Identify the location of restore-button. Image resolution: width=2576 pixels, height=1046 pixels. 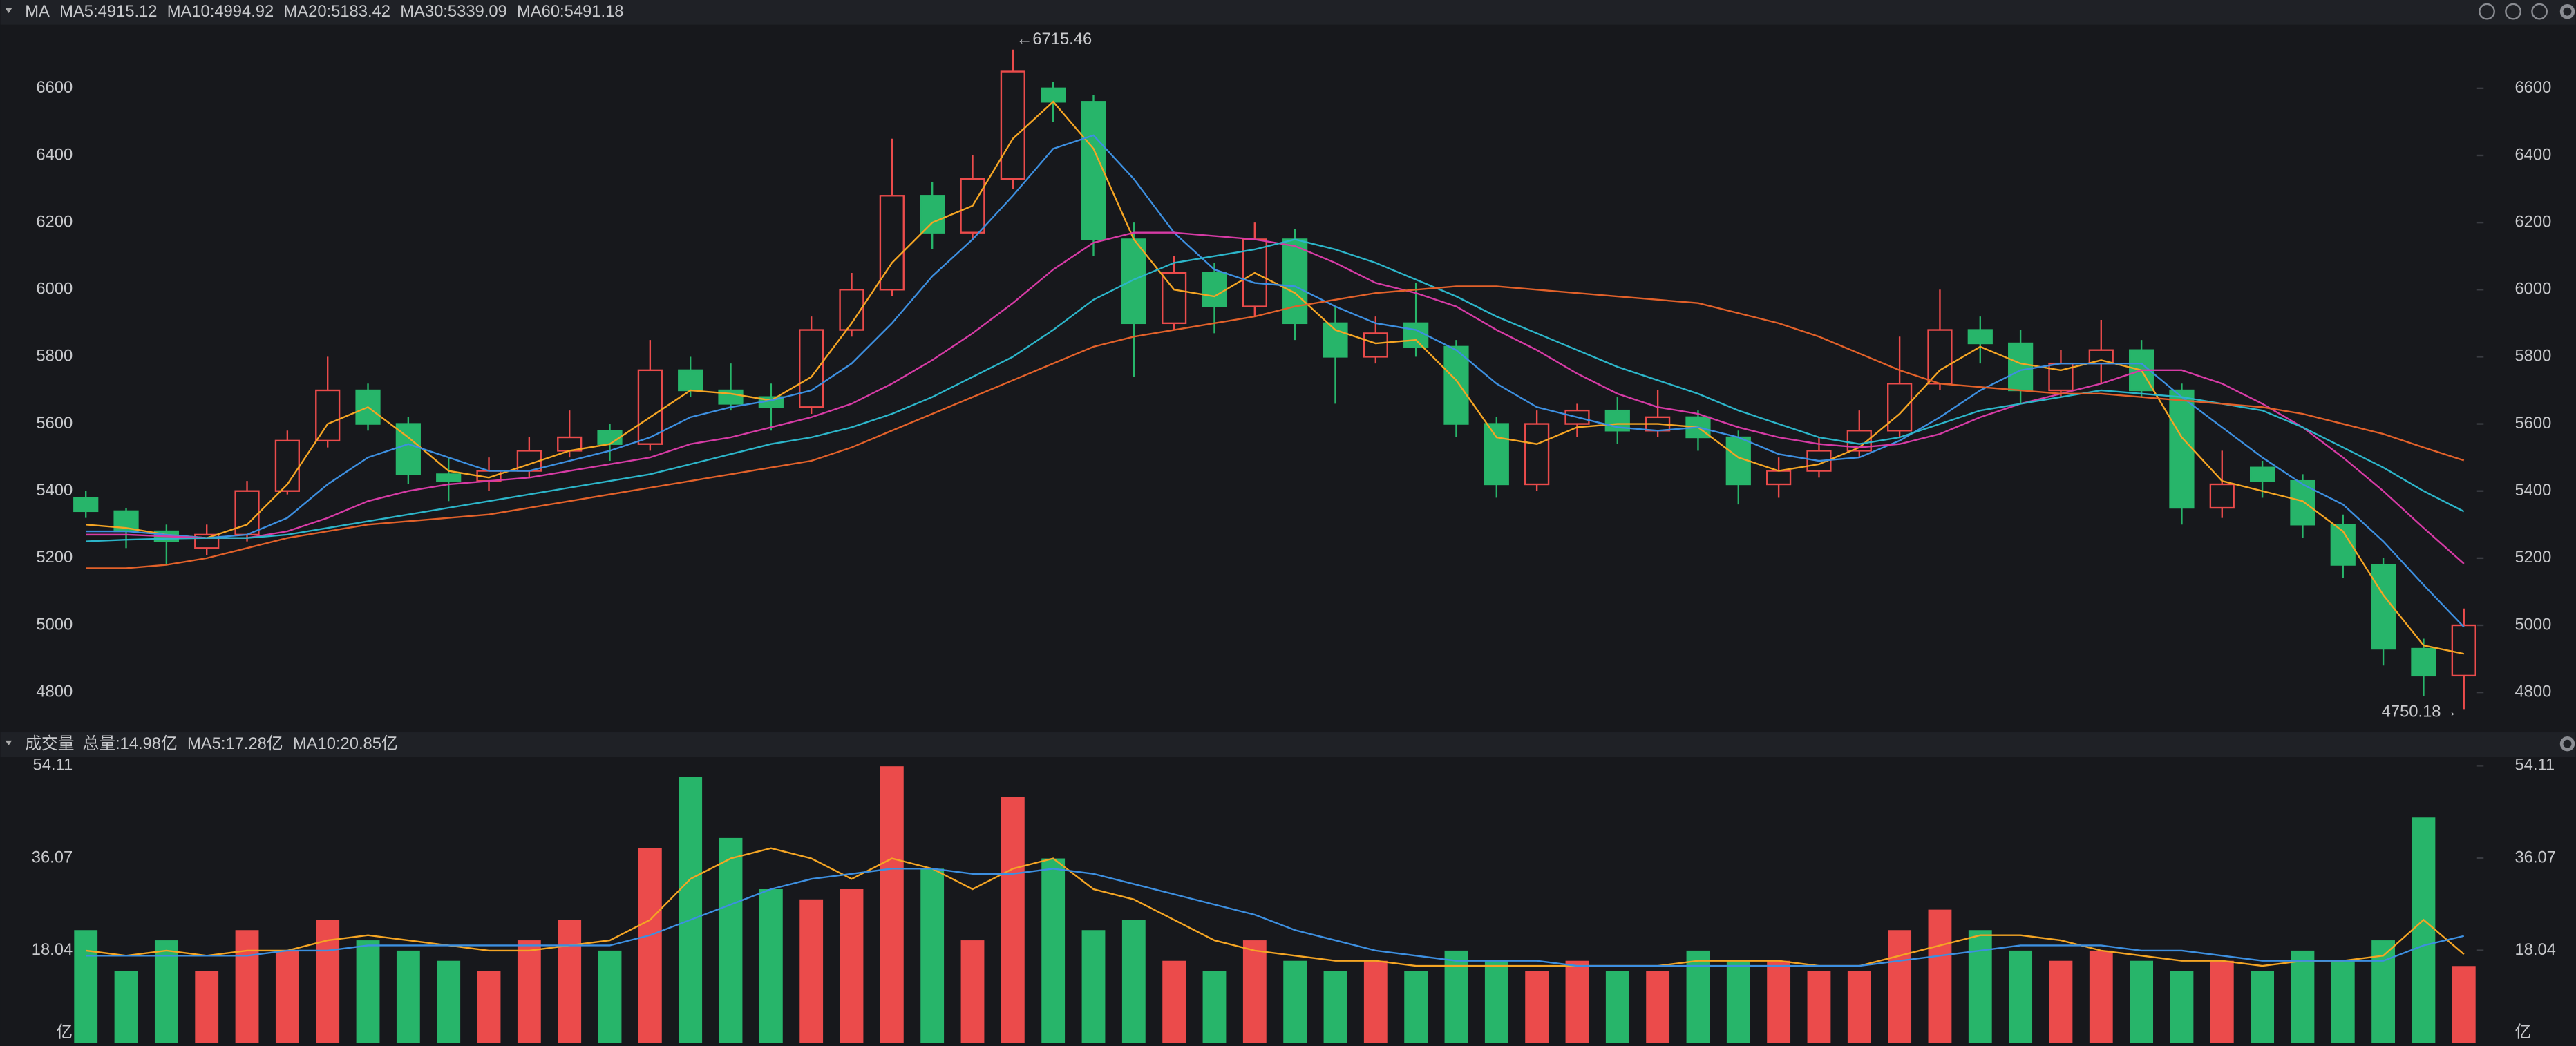
(2539, 11).